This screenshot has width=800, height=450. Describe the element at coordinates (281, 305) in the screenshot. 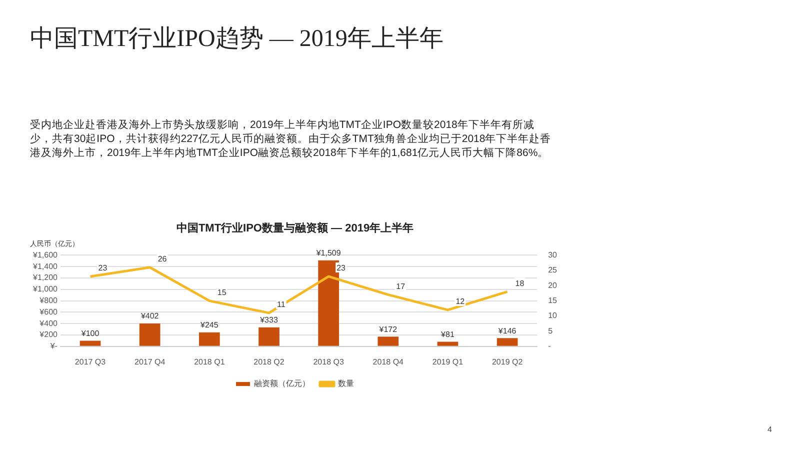

I see `data-label: 11` at that location.